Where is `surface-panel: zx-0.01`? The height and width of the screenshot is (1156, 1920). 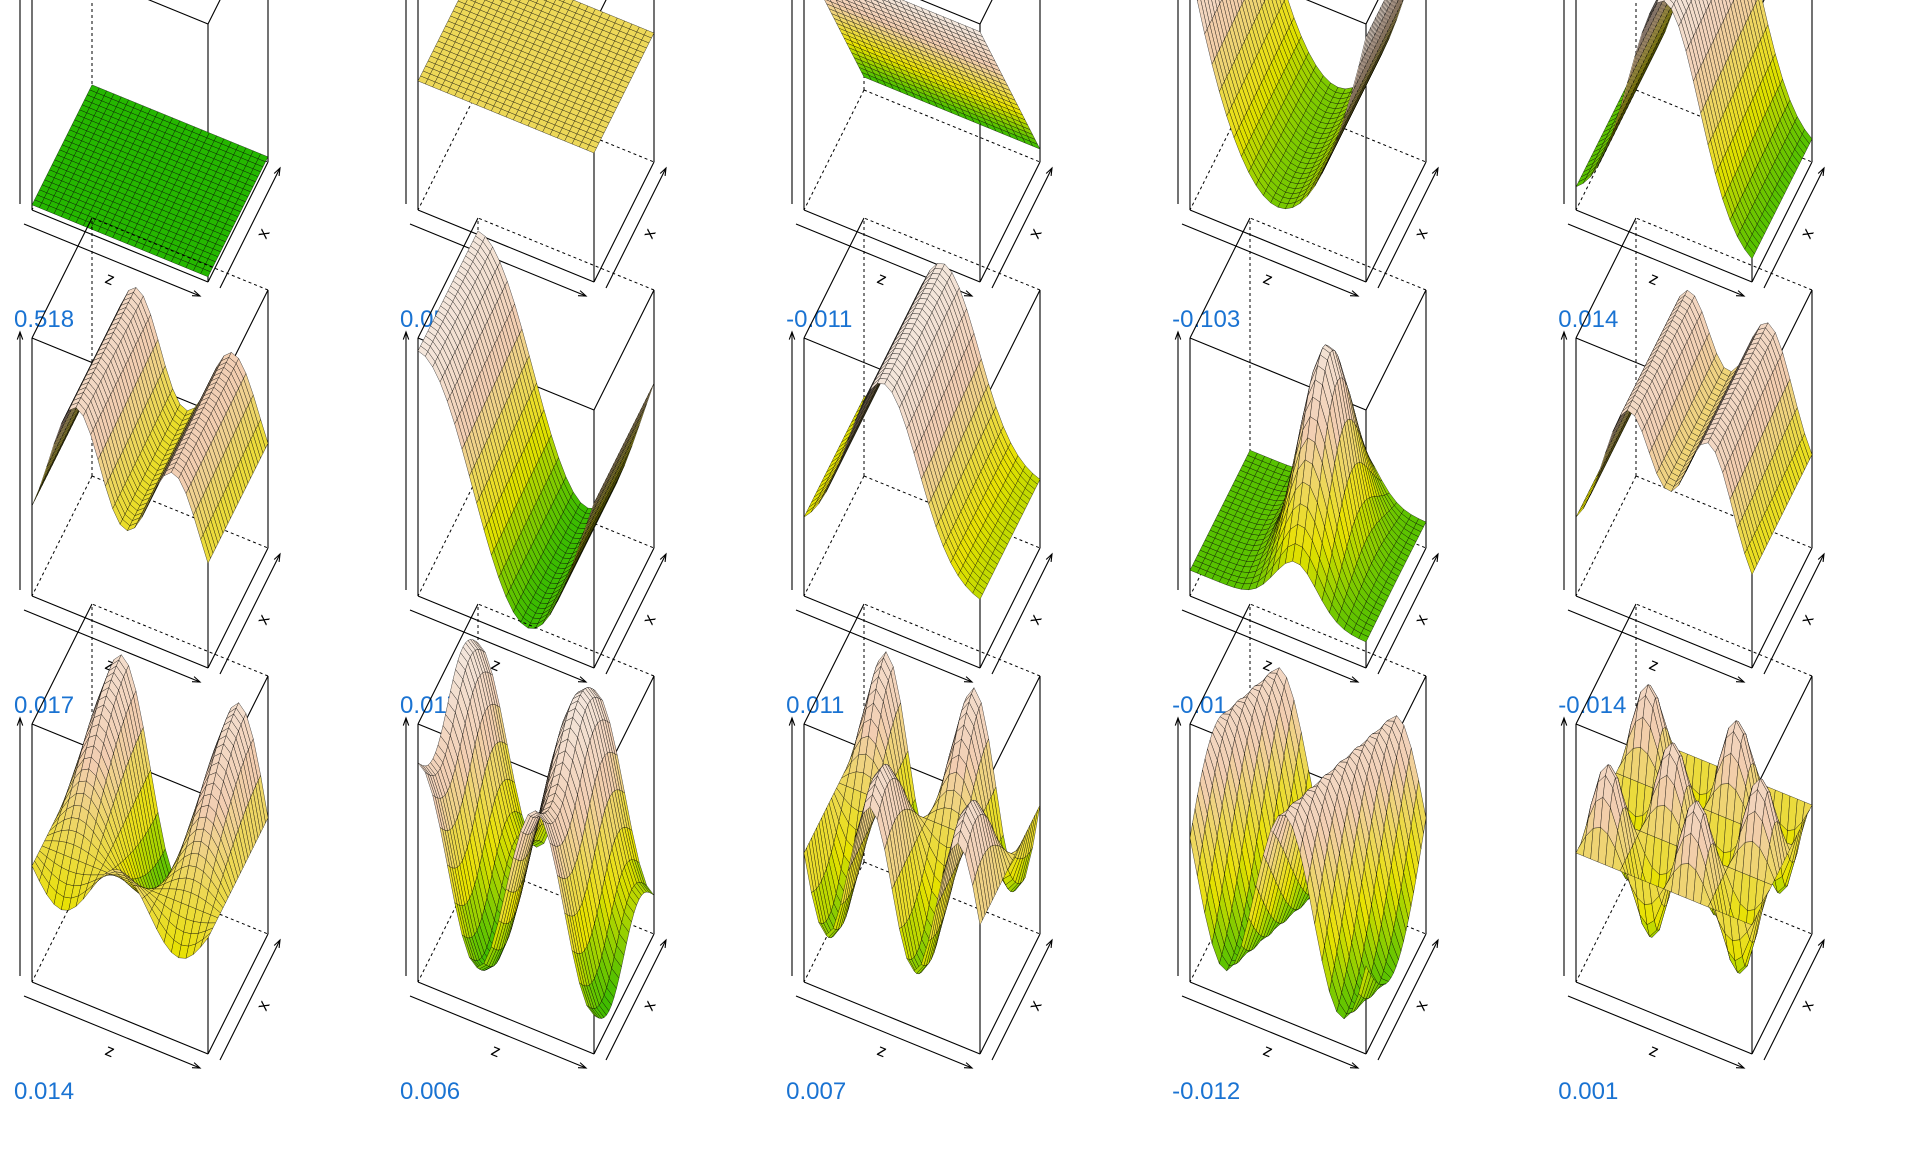
surface-panel: zx-0.01 is located at coordinates (1350, 578).